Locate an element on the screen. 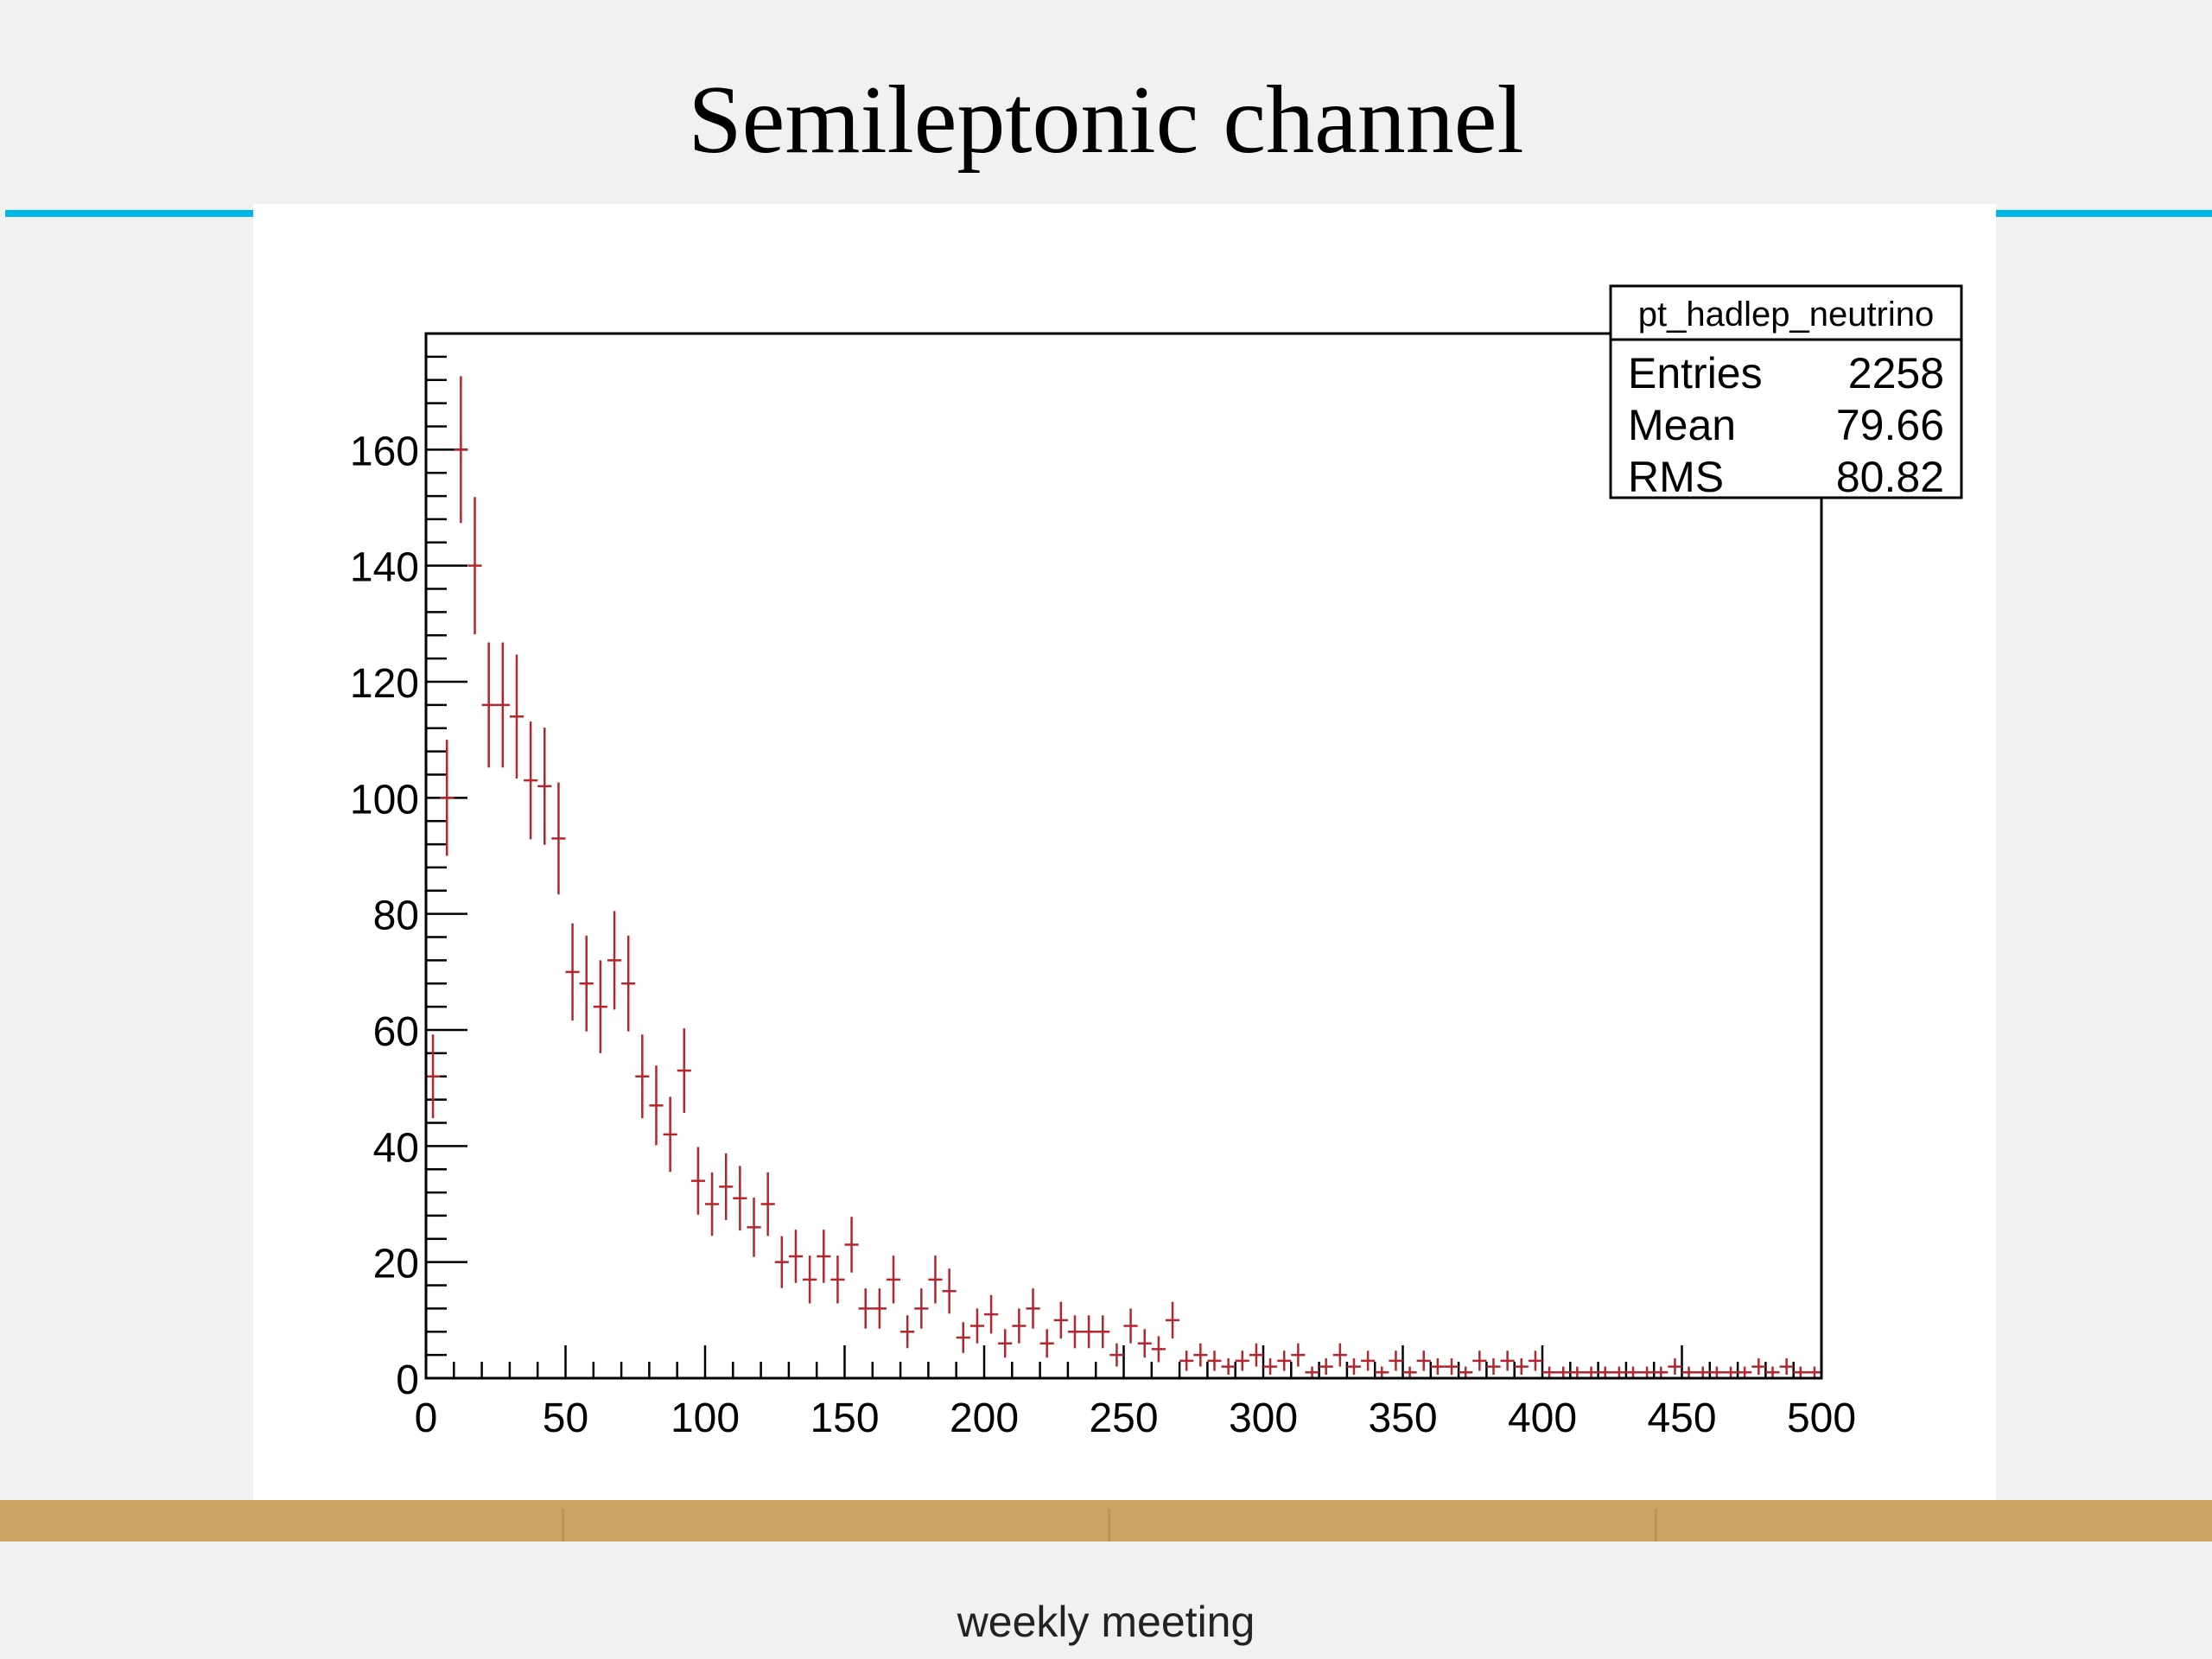 The image size is (2212, 1659). x-tick-label: 200 is located at coordinates (984, 1418).